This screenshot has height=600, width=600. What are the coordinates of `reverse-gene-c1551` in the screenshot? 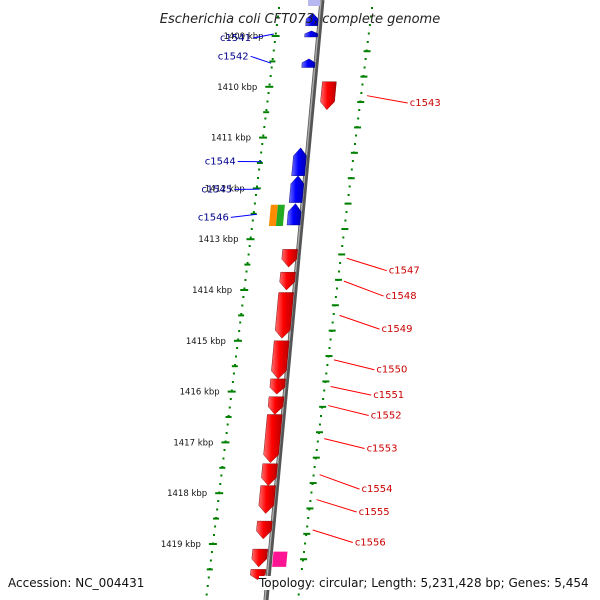 It's located at (277, 386).